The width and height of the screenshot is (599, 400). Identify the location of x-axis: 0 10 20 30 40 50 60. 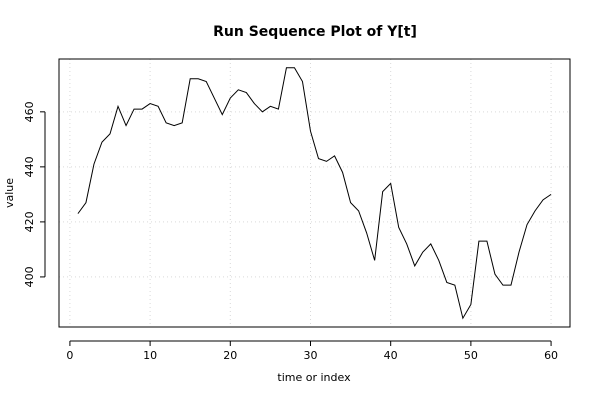
(312, 351).